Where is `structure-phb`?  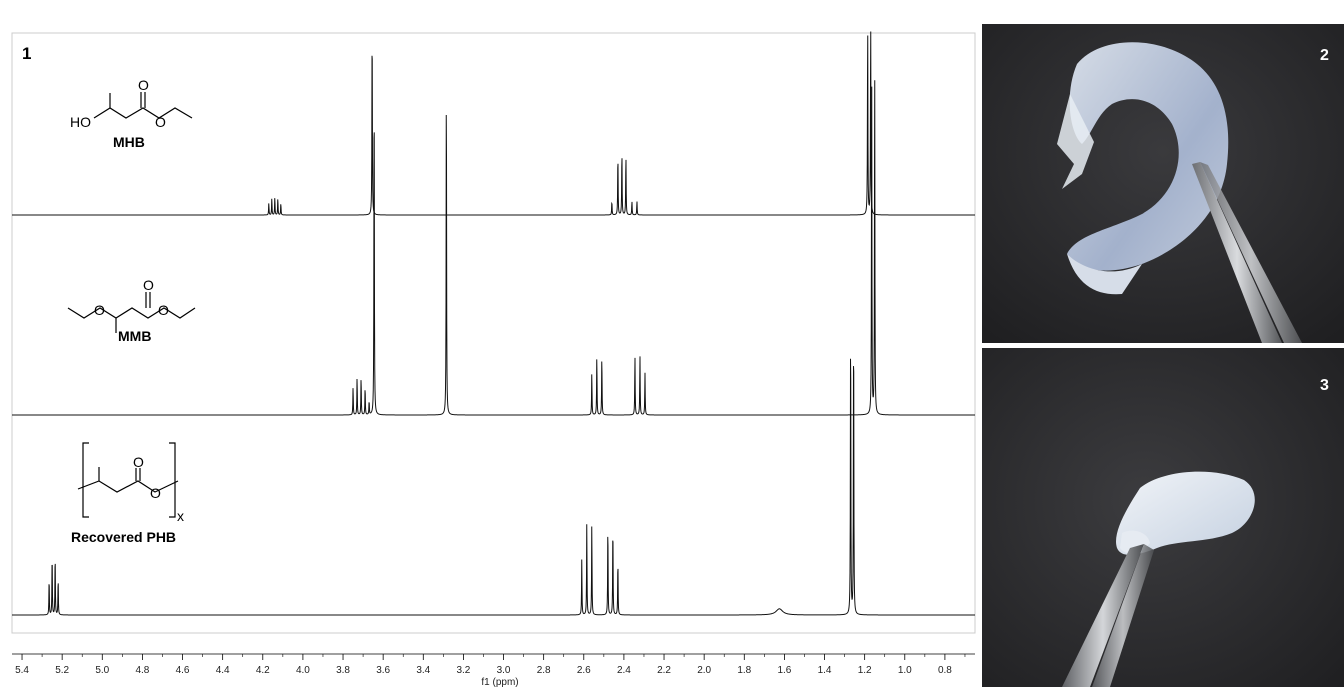
structure-phb is located at coordinates (128, 480).